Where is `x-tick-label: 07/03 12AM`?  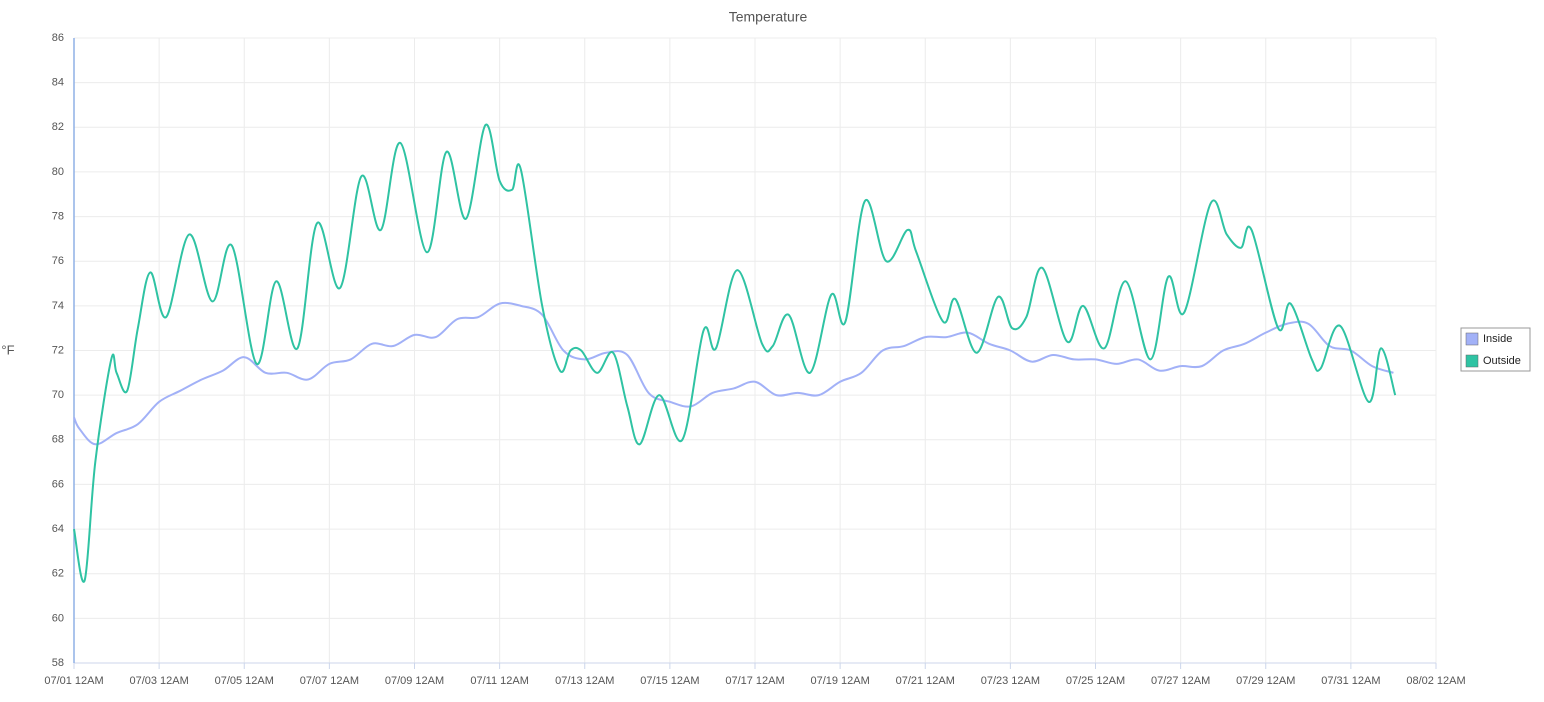
x-tick-label: 07/03 12AM is located at coordinates (158, 681).